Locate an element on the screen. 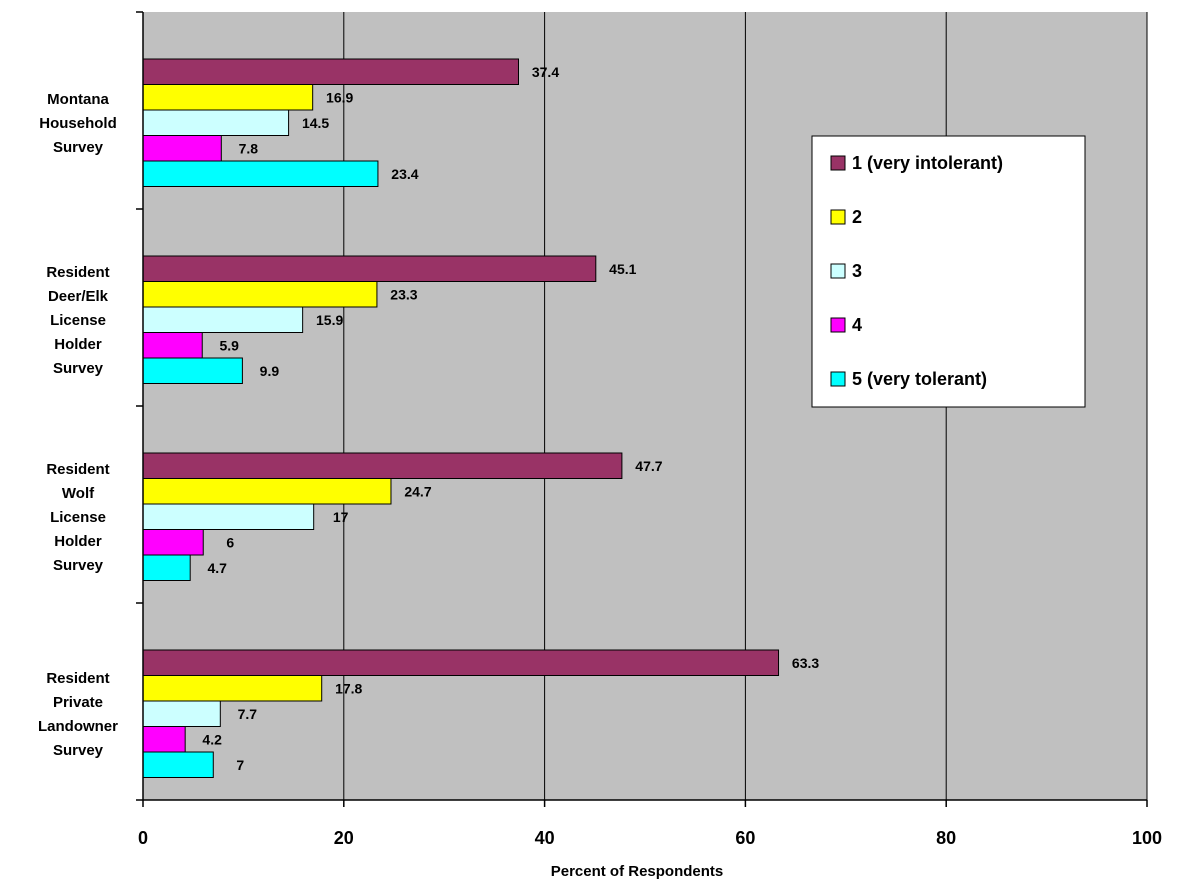 The height and width of the screenshot is (893, 1177). legend-label: 2 is located at coordinates (857, 217).